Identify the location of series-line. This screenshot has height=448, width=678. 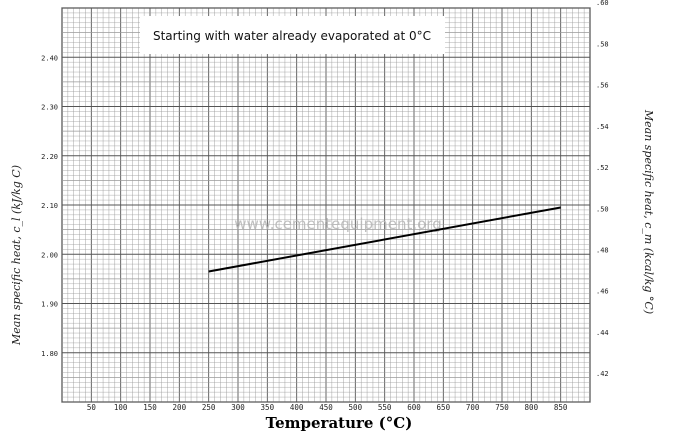
(384, 239).